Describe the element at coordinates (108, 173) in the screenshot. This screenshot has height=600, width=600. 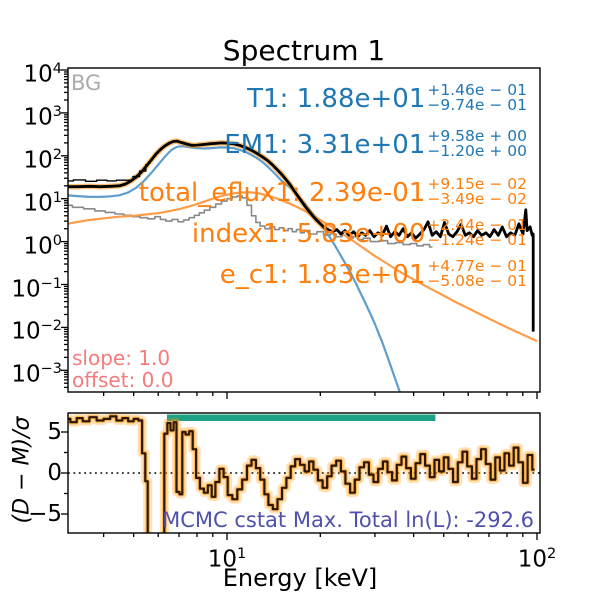
I see `data-steps-curve` at that location.